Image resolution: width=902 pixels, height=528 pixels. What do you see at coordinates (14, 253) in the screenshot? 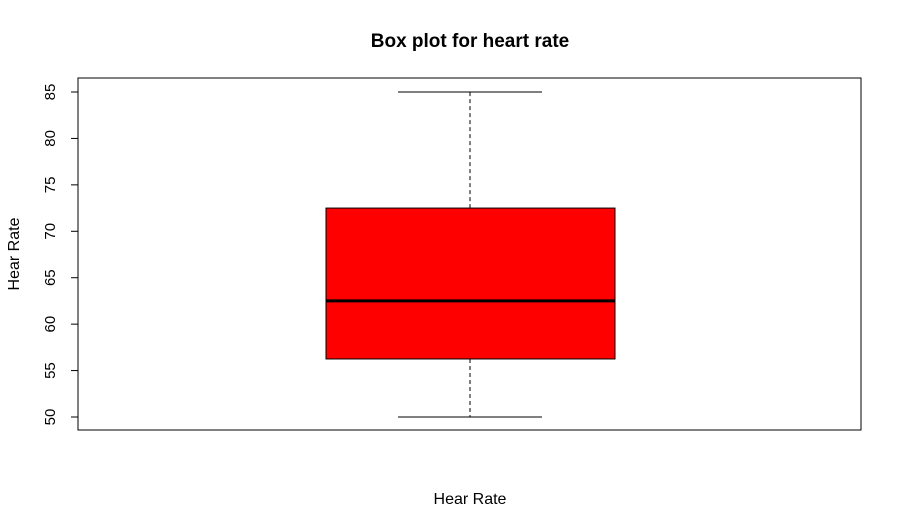
I see `y-axis-label: Hear Rate` at bounding box center [14, 253].